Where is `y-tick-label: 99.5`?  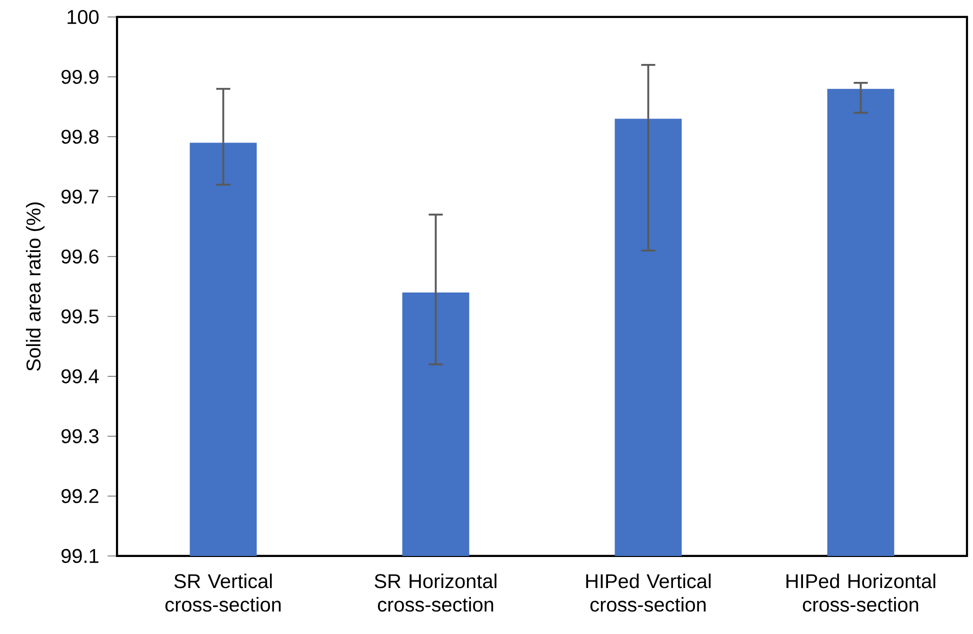
y-tick-label: 99.5 is located at coordinates (80, 316).